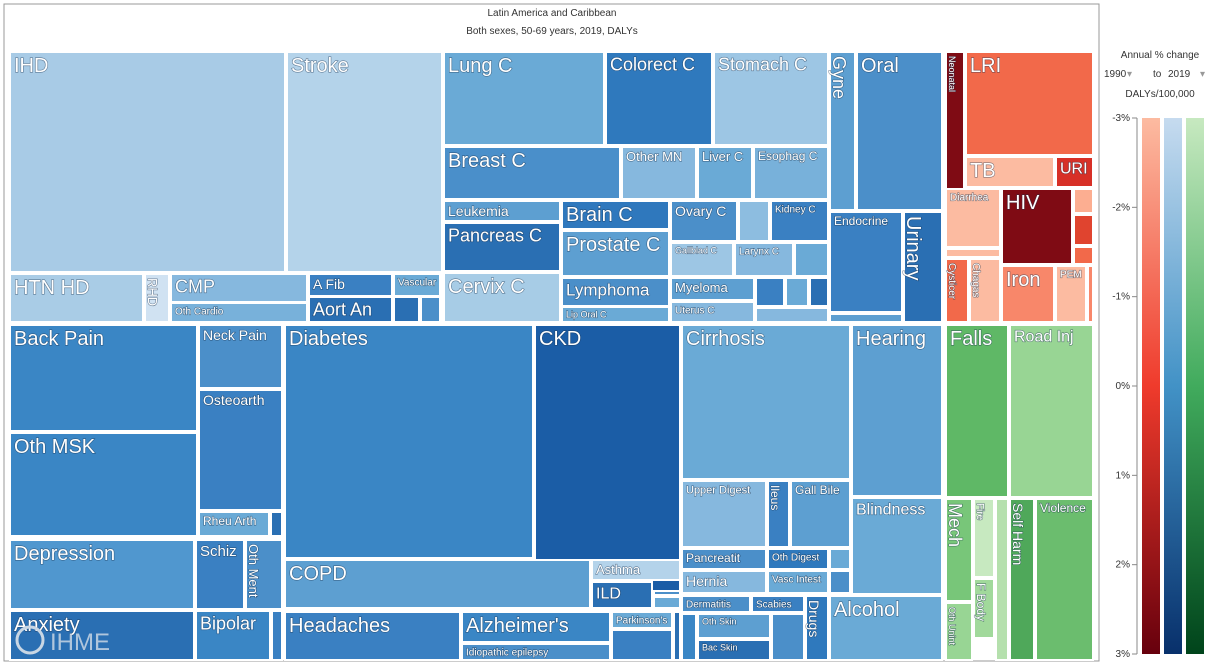 This screenshot has height=663, width=1217. I want to click on cell-label: Bac Skin, so click(720, 648).